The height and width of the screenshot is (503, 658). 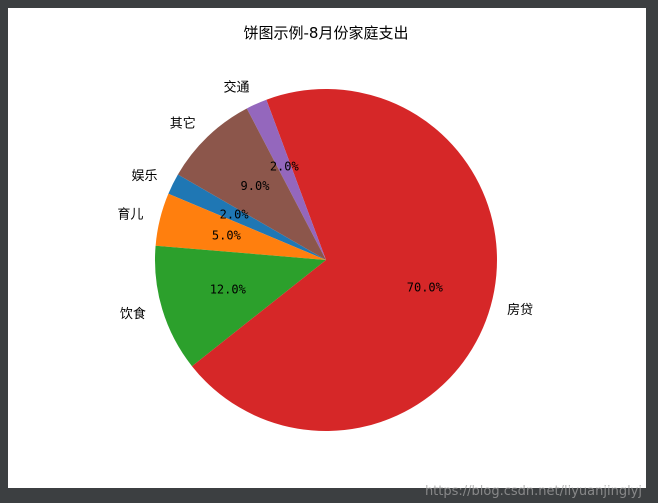 I want to click on slice-category-label: 房贷, so click(x=520, y=310).